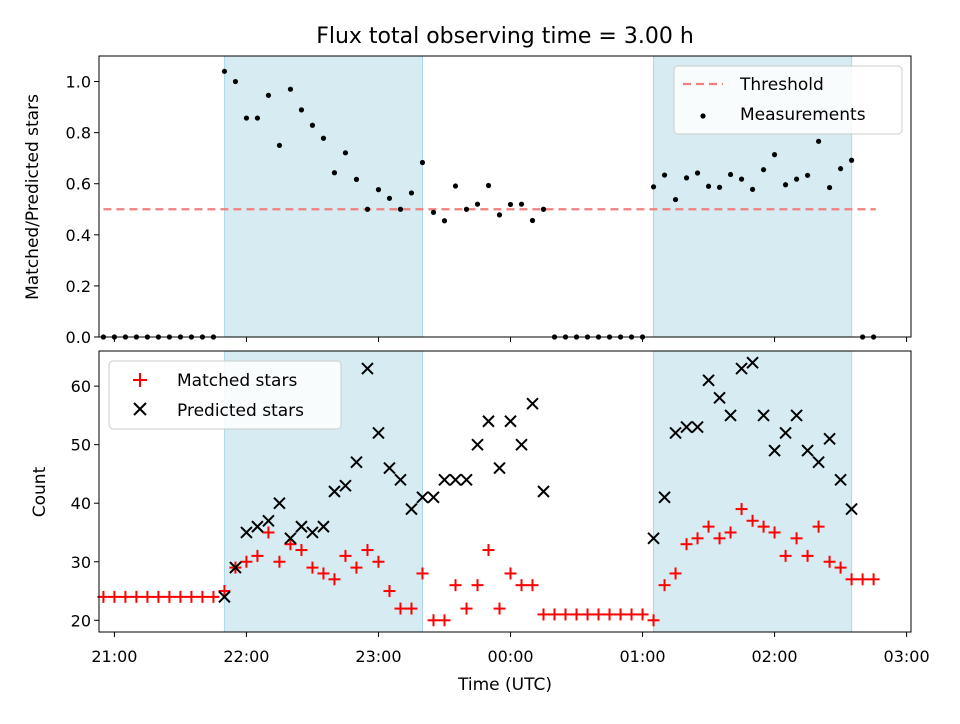 This screenshot has height=724, width=960. What do you see at coordinates (81, 503) in the screenshot?
I see `y-tick-label: 40` at bounding box center [81, 503].